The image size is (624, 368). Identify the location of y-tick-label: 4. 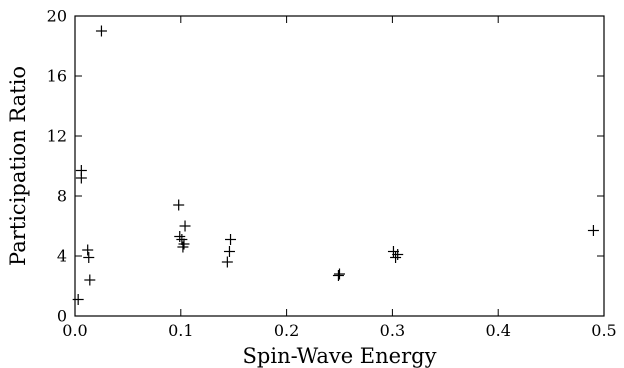
(62, 256).